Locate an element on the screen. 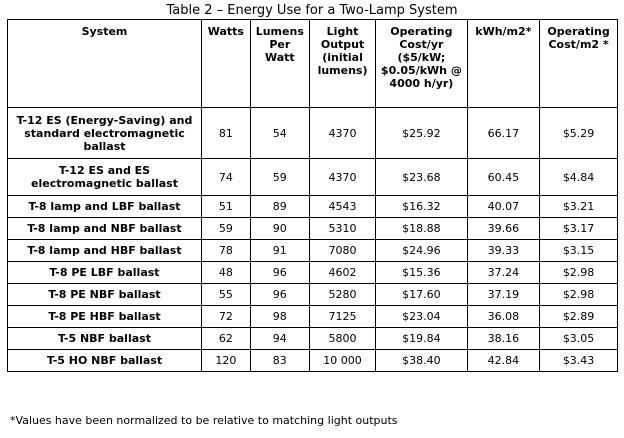  cell-kwh-m2: 39.33 is located at coordinates (503, 250).